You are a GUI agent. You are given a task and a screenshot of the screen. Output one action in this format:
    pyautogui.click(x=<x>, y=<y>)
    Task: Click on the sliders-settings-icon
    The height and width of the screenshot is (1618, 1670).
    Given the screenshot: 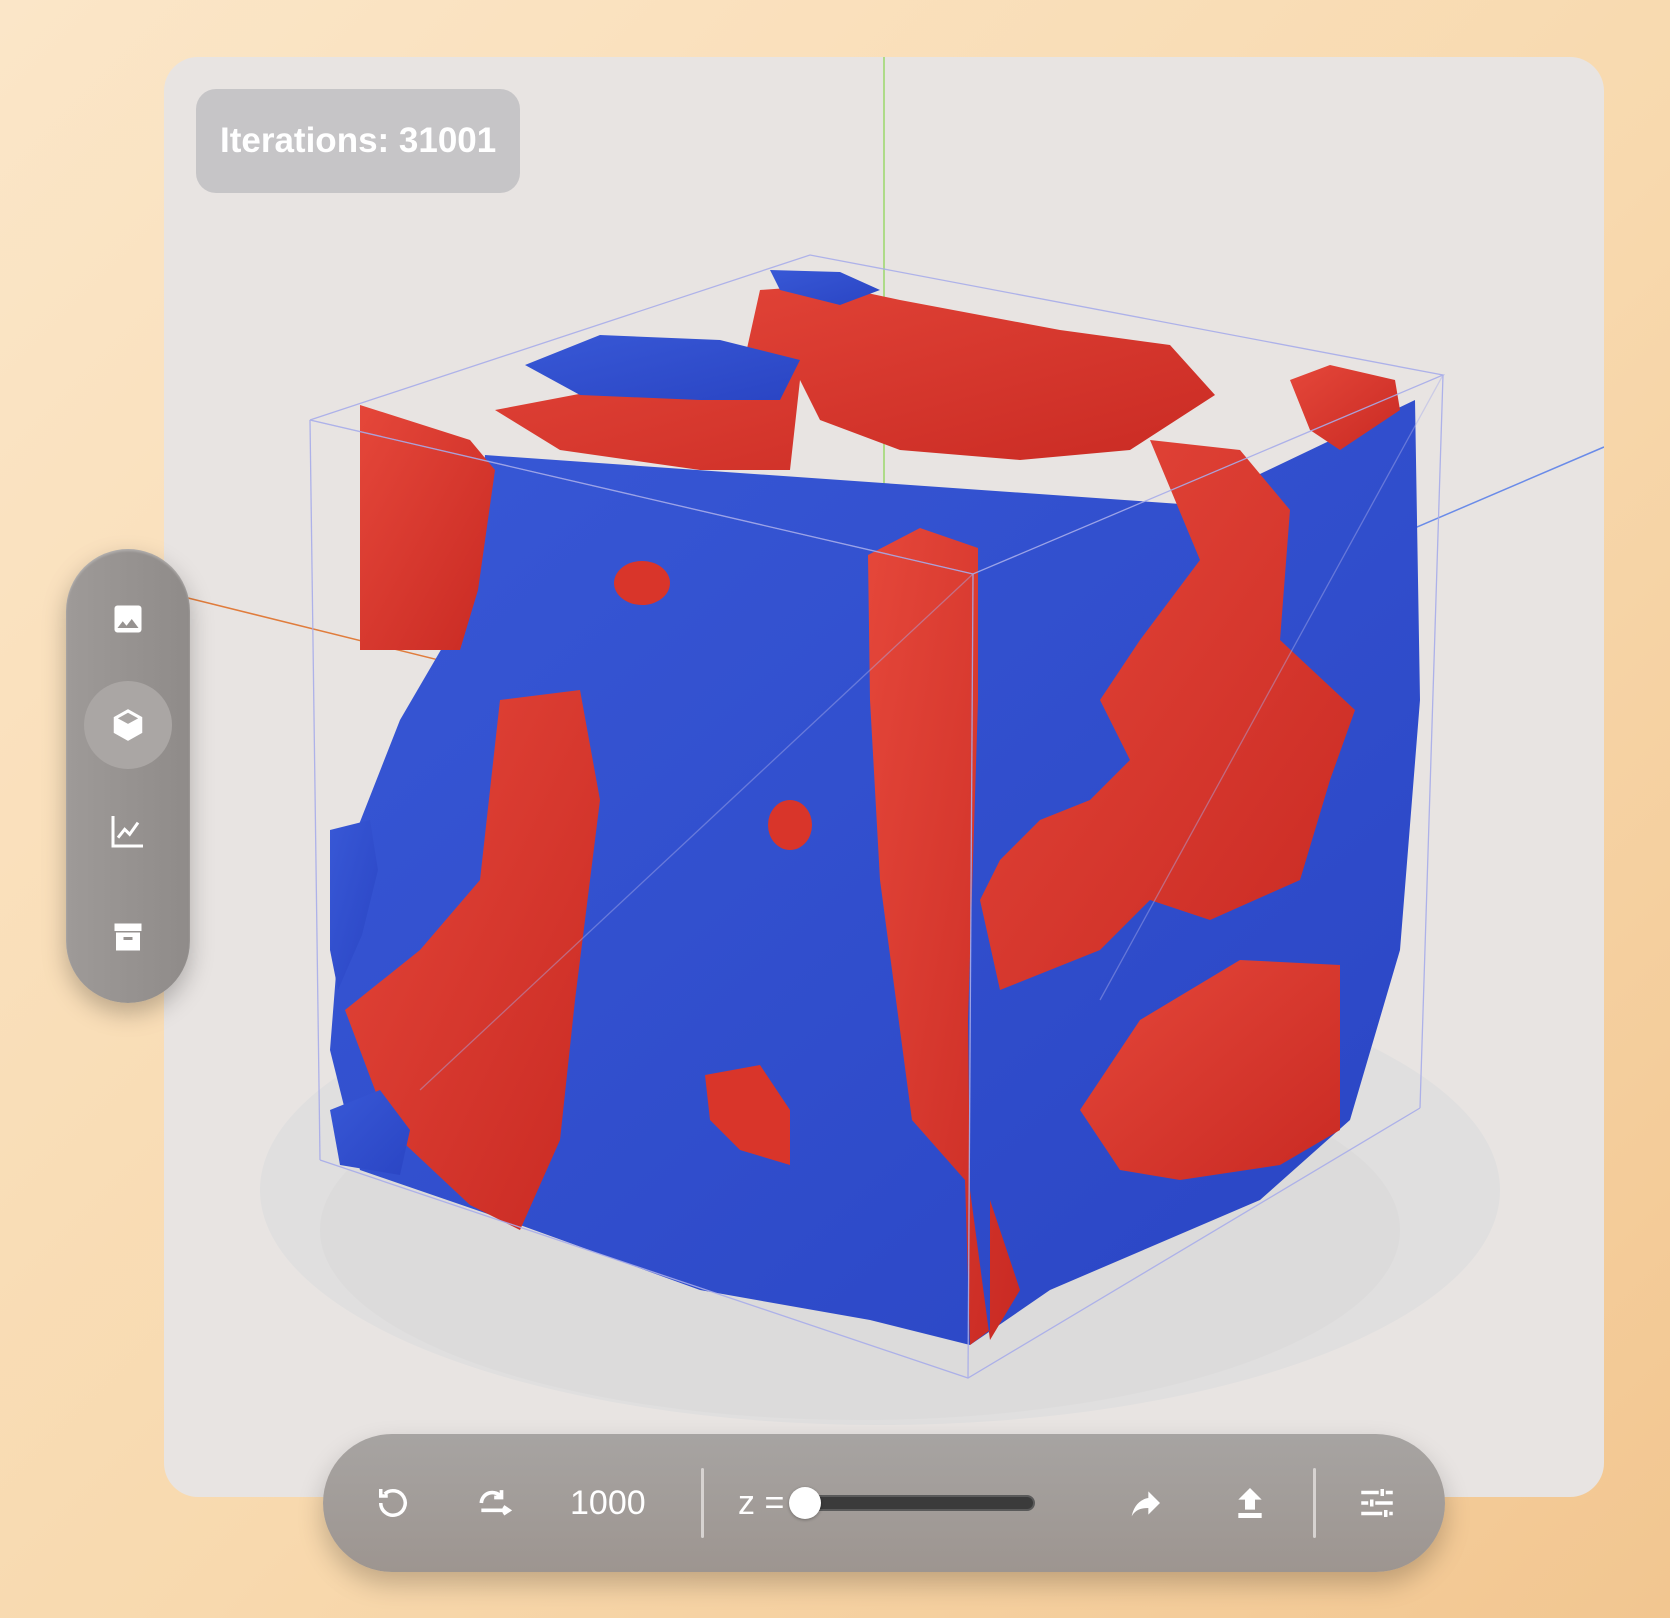 What is the action you would take?
    pyautogui.click(x=1377, y=1503)
    